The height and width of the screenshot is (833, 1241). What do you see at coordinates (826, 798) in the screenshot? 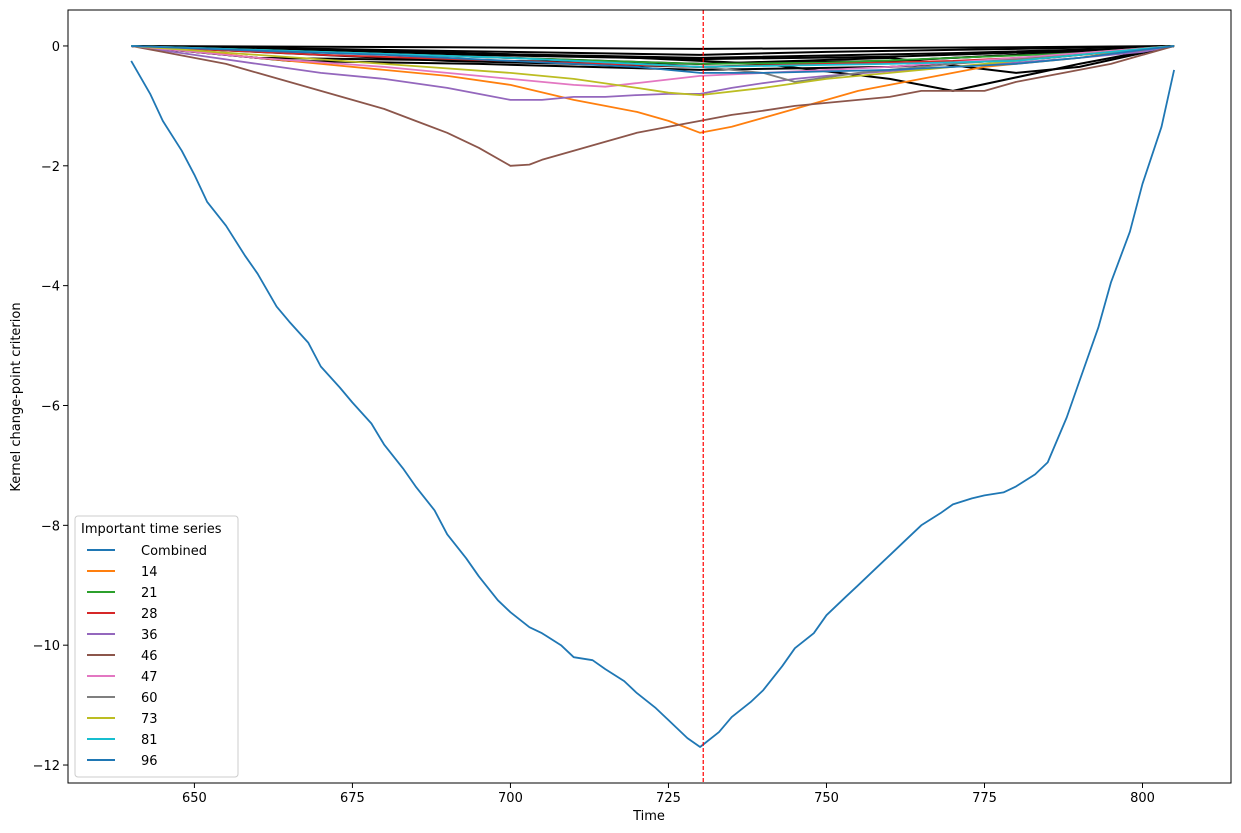
I see `x-tick-label-750: 750` at bounding box center [826, 798].